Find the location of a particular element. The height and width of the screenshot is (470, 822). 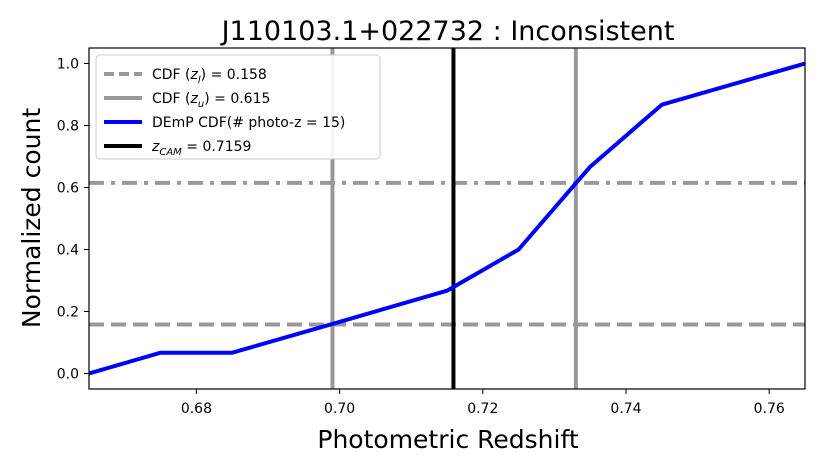

legend-text-part: = 0.7159 is located at coordinates (217, 147).